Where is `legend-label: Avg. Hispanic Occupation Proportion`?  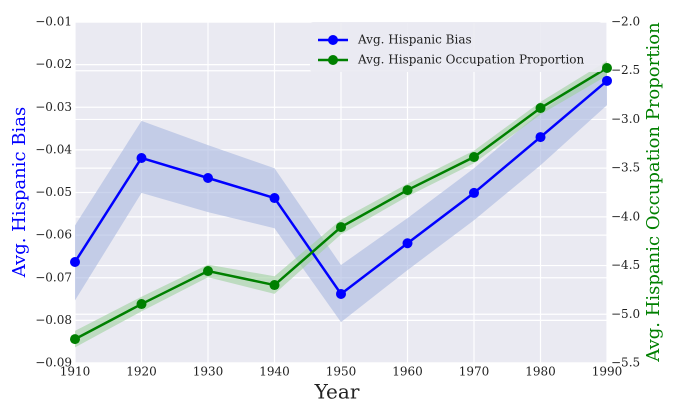 legend-label: Avg. Hispanic Occupation Proportion is located at coordinates (471, 60).